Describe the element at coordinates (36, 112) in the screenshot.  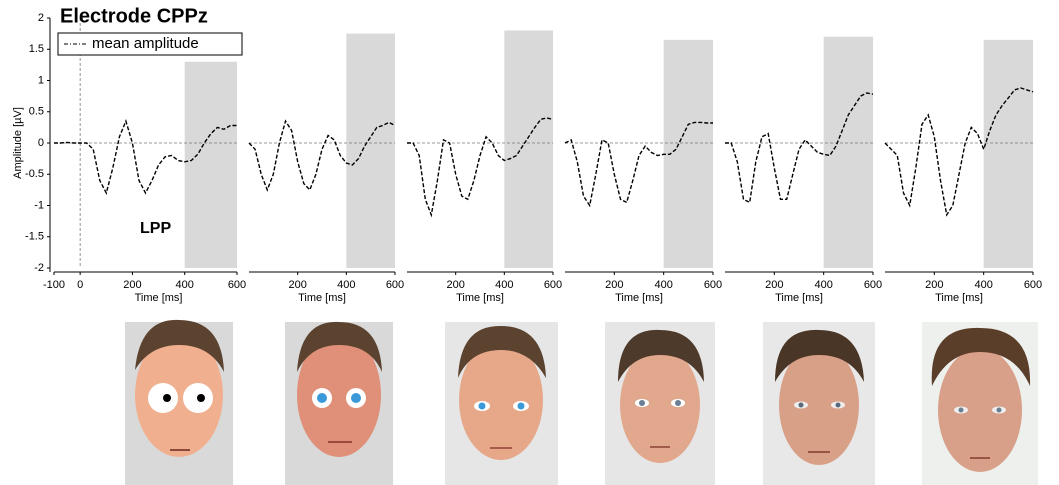
I see `y-tick-label: 0.5` at that location.